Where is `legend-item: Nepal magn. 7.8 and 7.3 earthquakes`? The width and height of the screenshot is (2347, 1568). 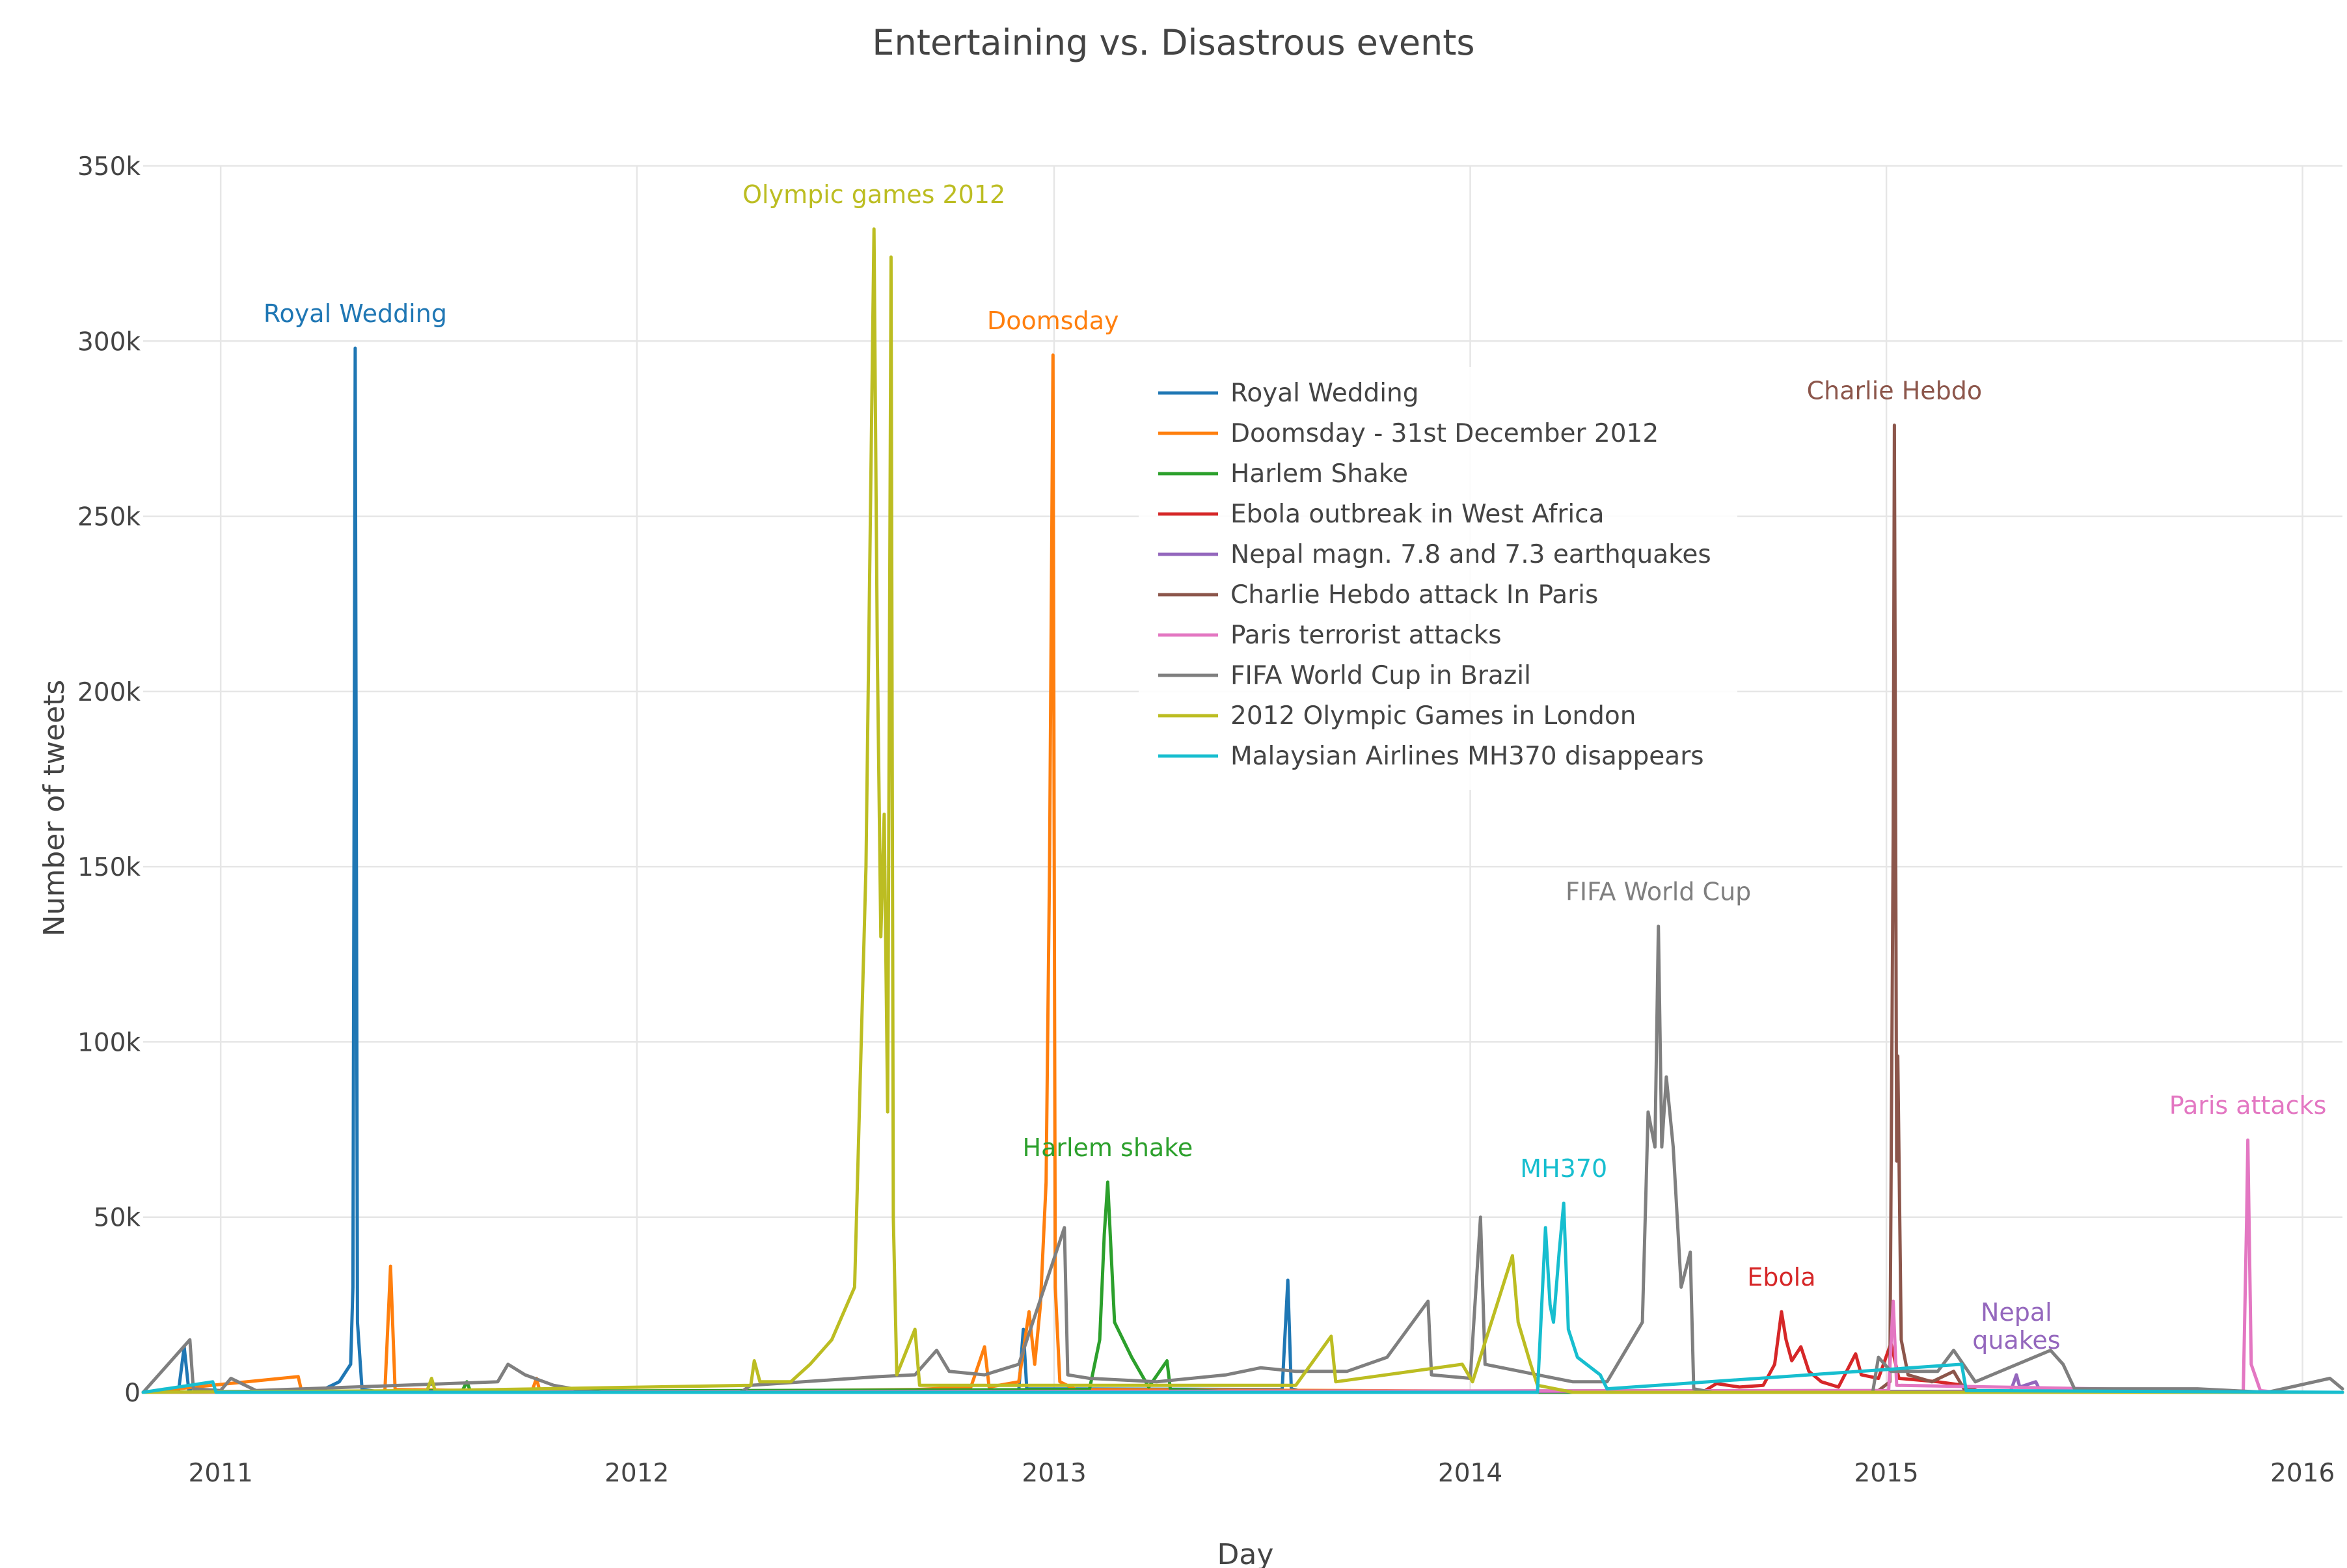 legend-item: Nepal magn. 7.8 and 7.3 earthquakes is located at coordinates (1434, 554).